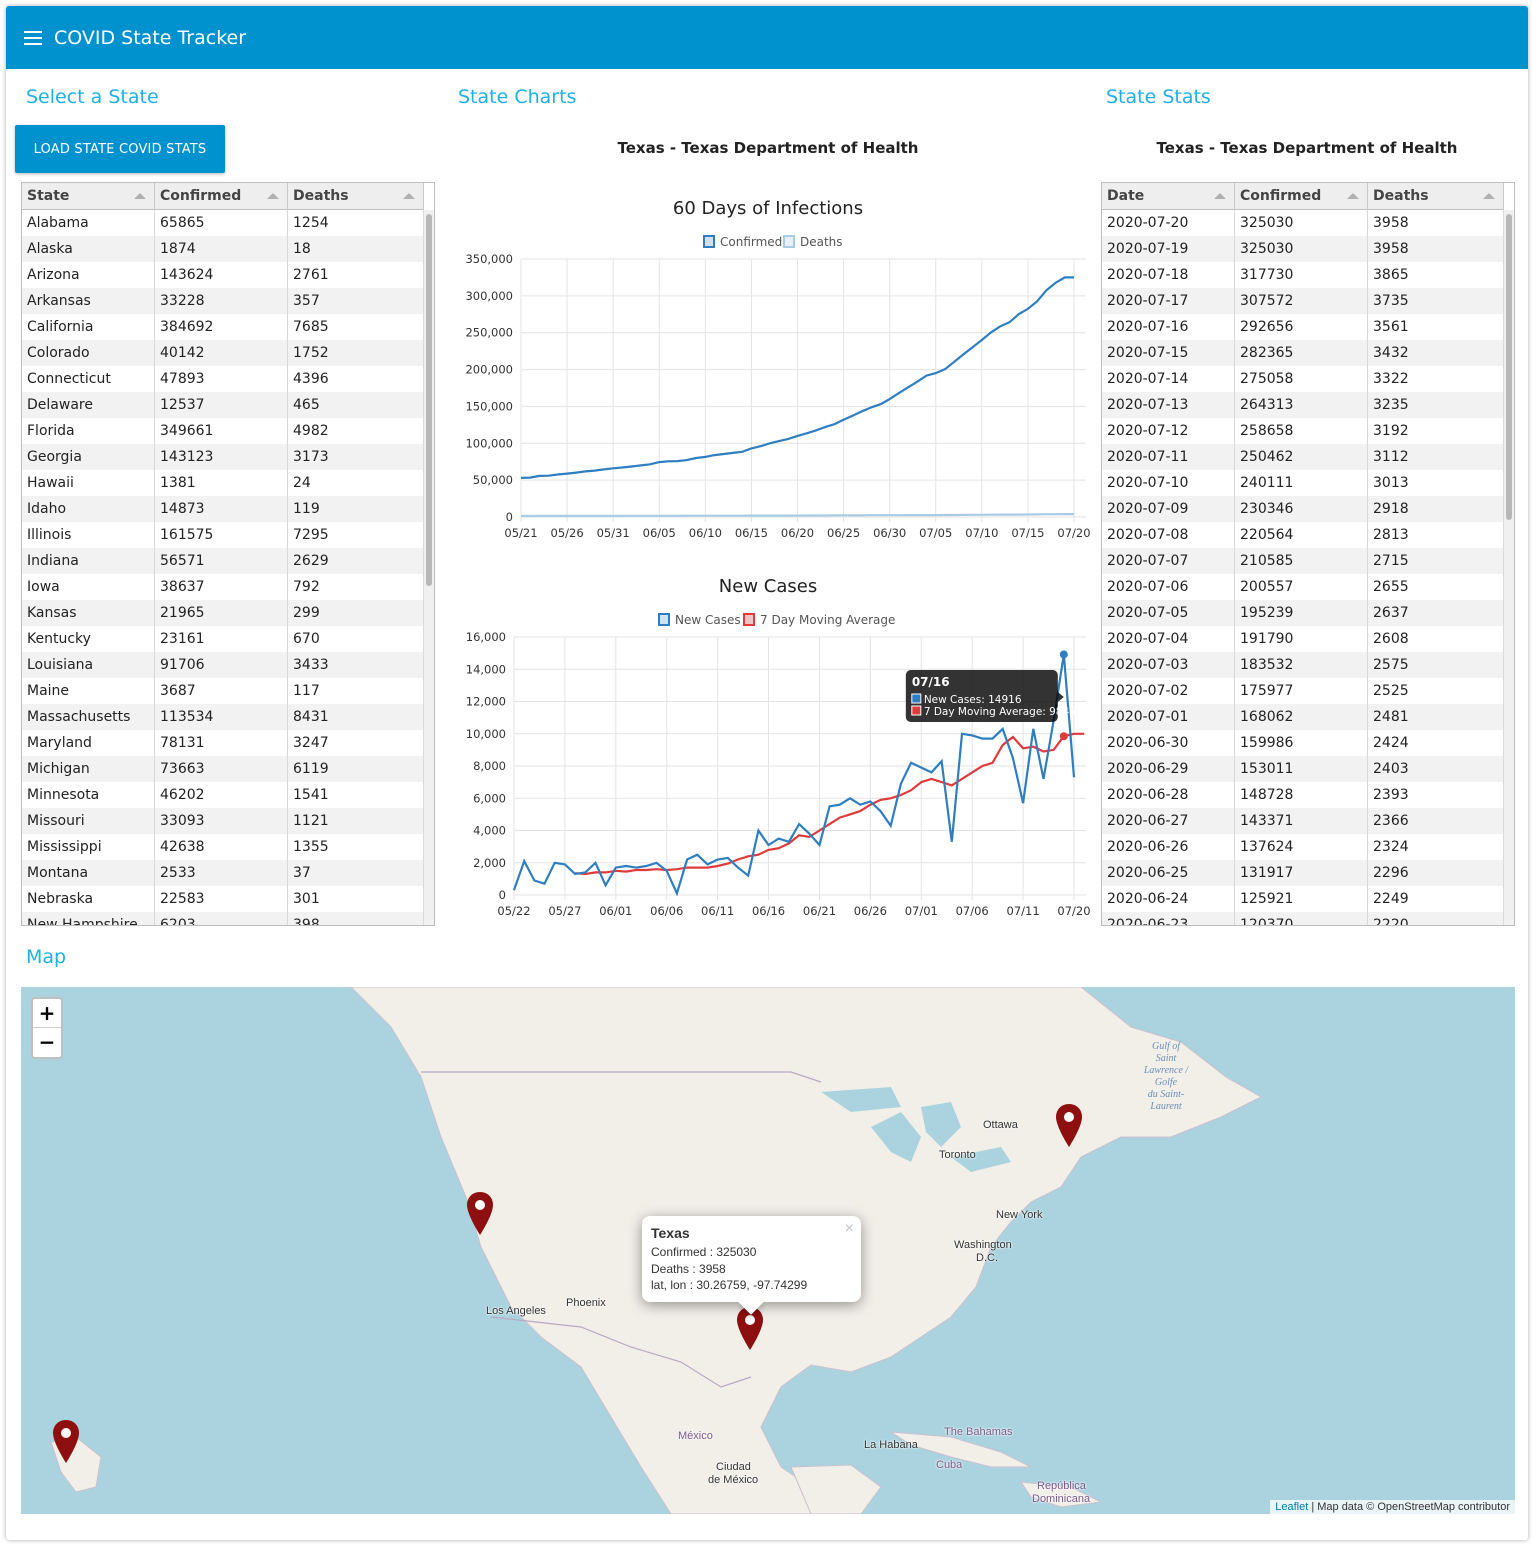 This screenshot has height=1545, width=1532. I want to click on table-cell: 1541, so click(356, 795).